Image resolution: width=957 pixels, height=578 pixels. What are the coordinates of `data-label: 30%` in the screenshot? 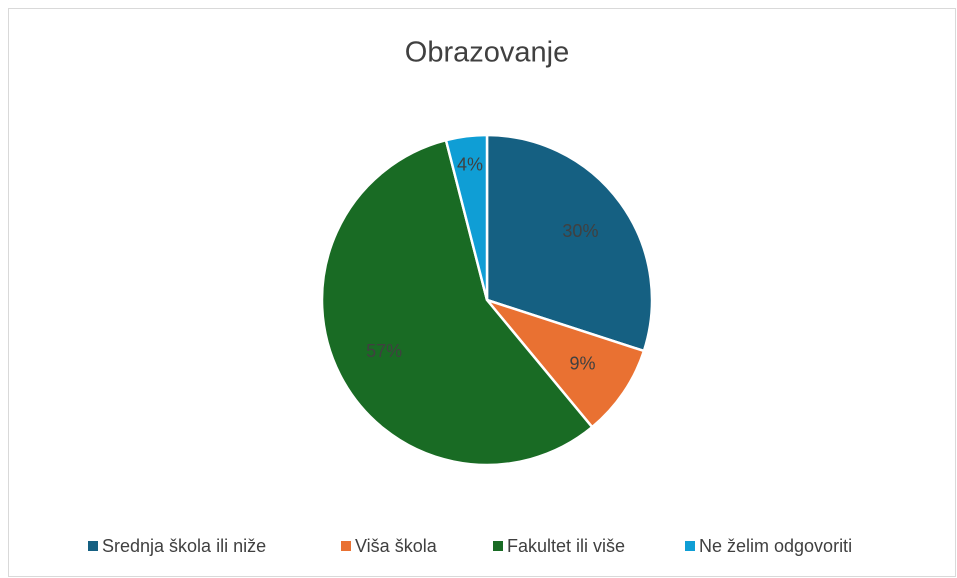 It's located at (580, 231).